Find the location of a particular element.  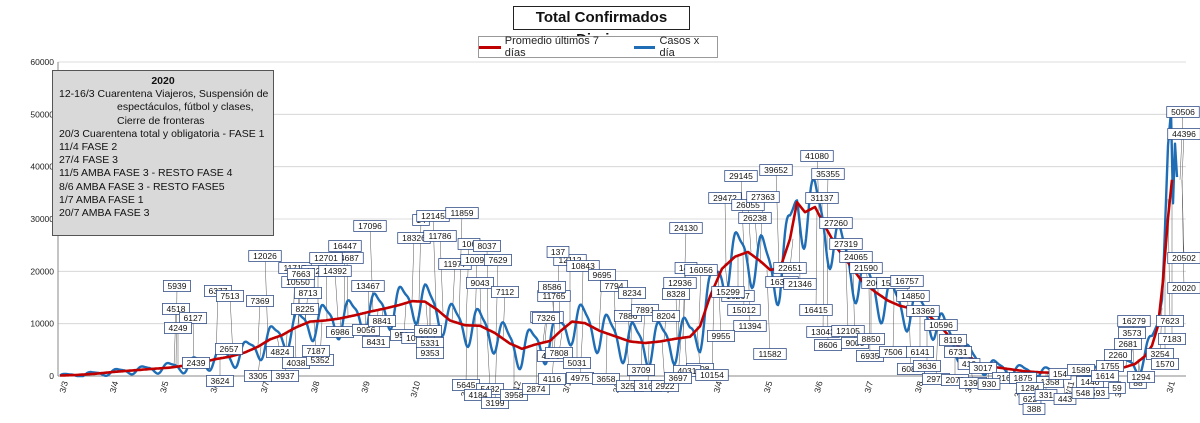

data-label-text: 7794 is located at coordinates (614, 286).